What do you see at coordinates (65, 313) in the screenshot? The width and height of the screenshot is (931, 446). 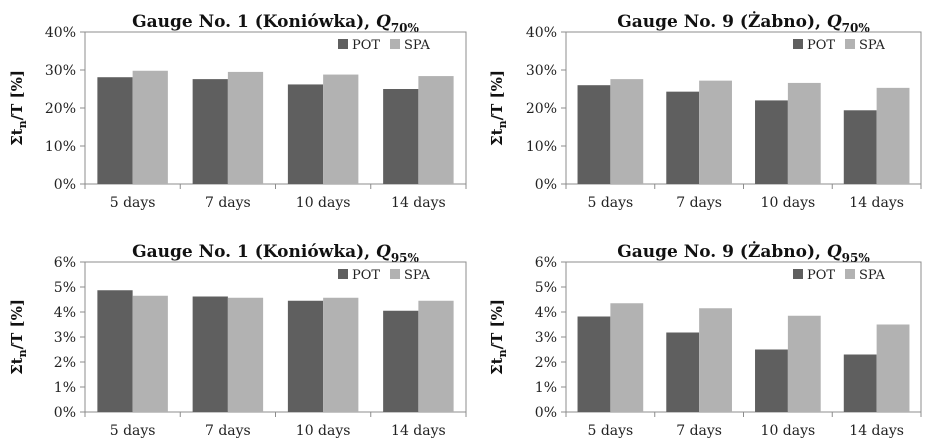 I see `y-tick-label: 4%` at bounding box center [65, 313].